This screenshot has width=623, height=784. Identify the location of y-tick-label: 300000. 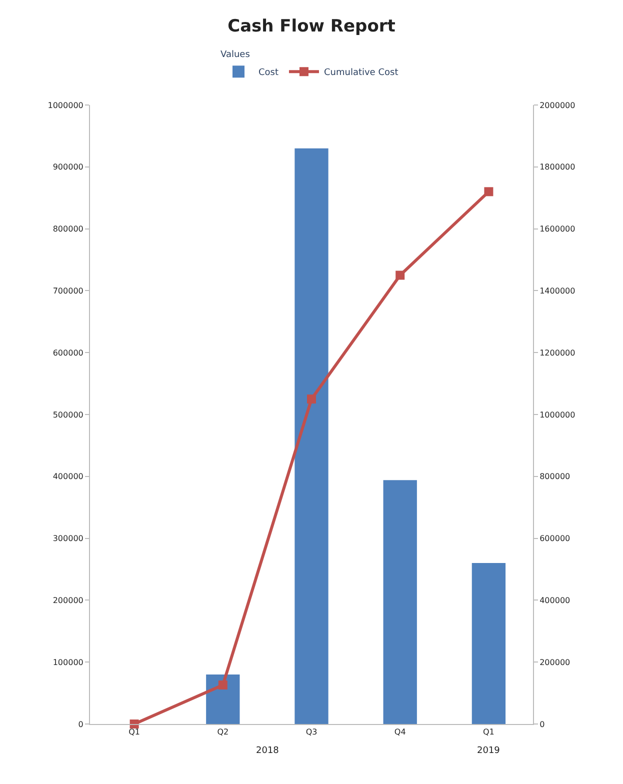
(68, 539).